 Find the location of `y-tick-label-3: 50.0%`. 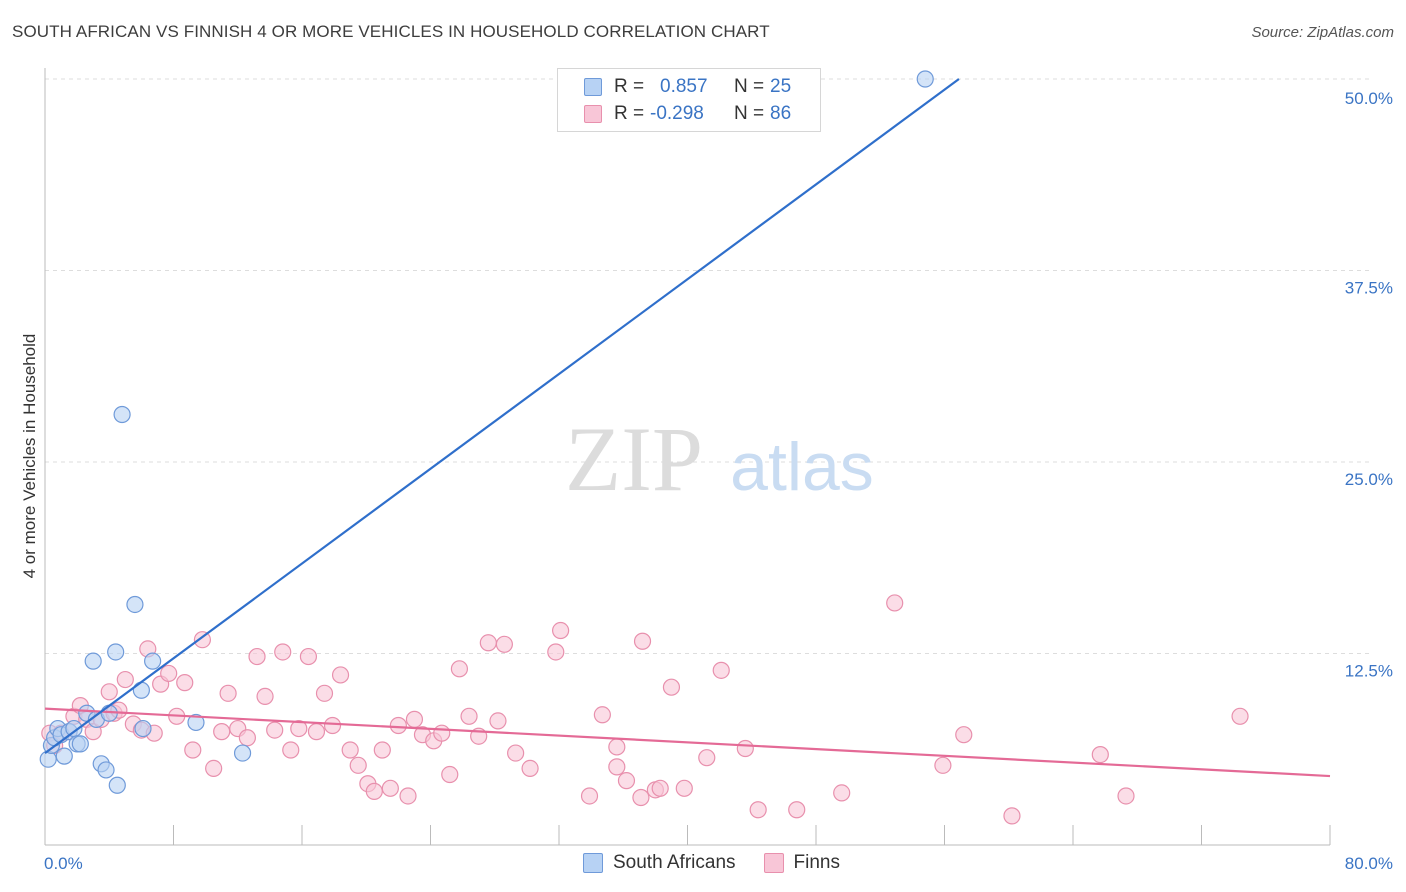

y-tick-label-3: 50.0% is located at coordinates (1369, 98).